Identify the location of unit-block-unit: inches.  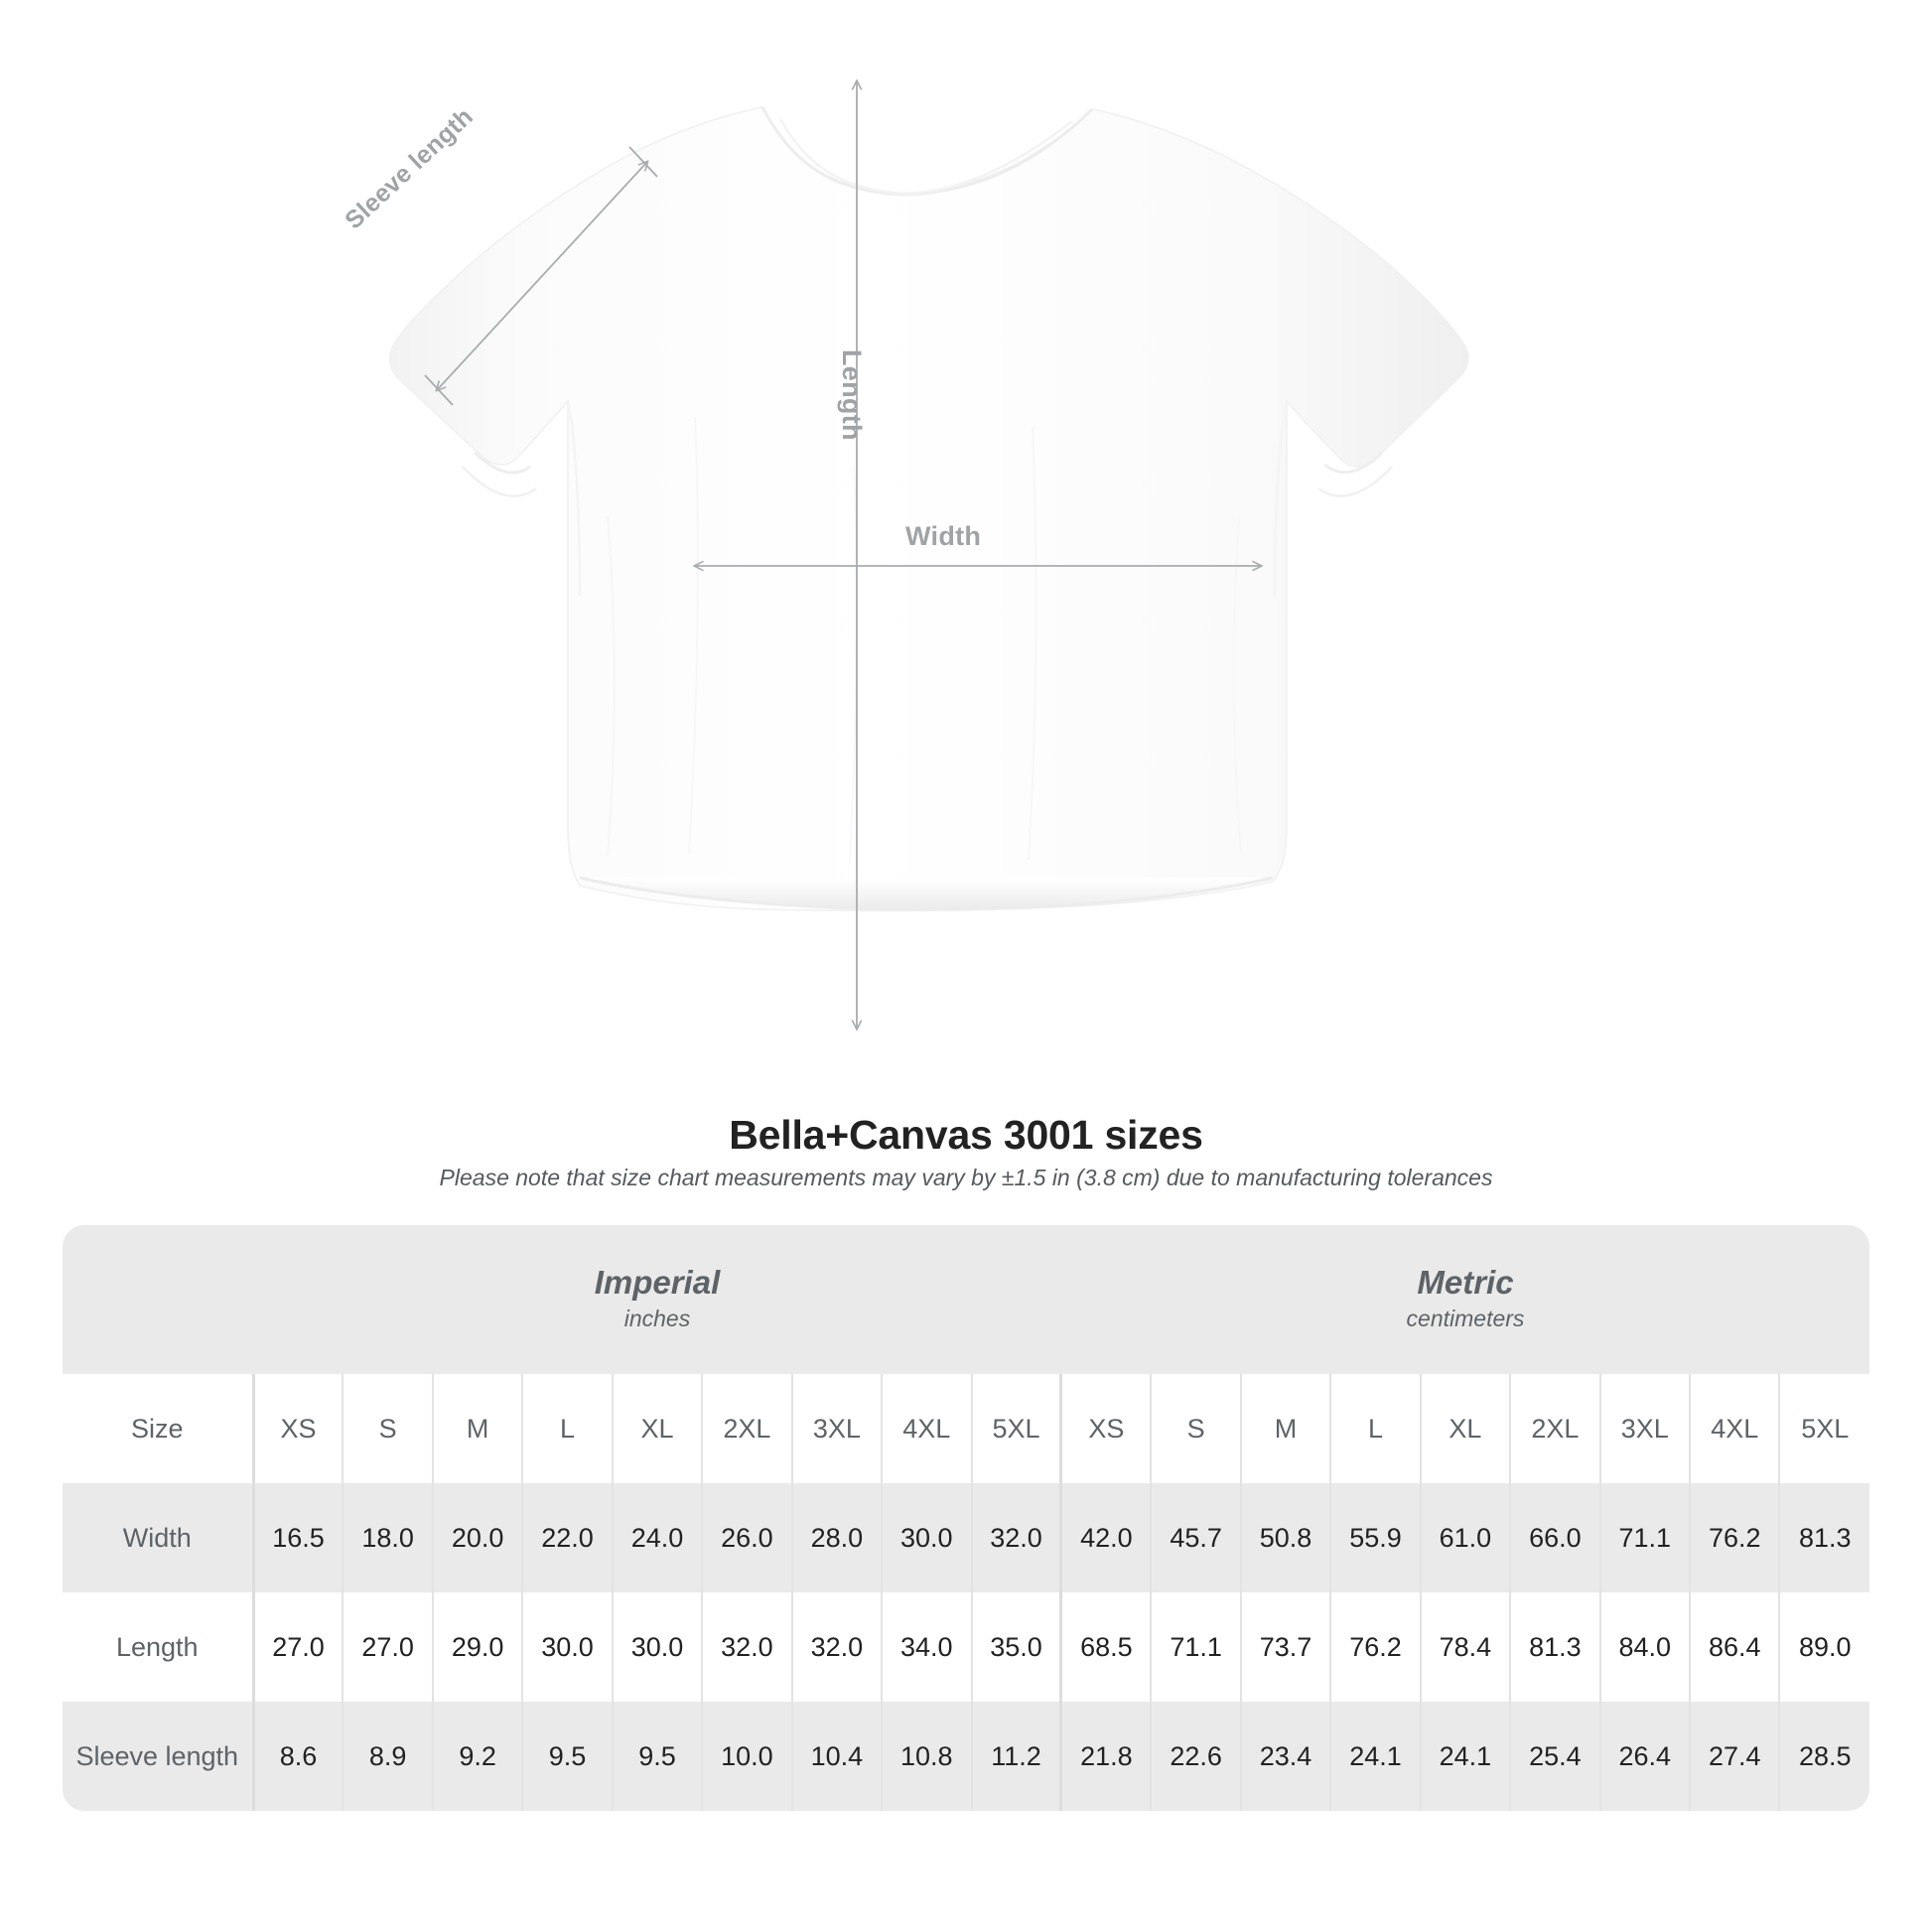
(657, 1318).